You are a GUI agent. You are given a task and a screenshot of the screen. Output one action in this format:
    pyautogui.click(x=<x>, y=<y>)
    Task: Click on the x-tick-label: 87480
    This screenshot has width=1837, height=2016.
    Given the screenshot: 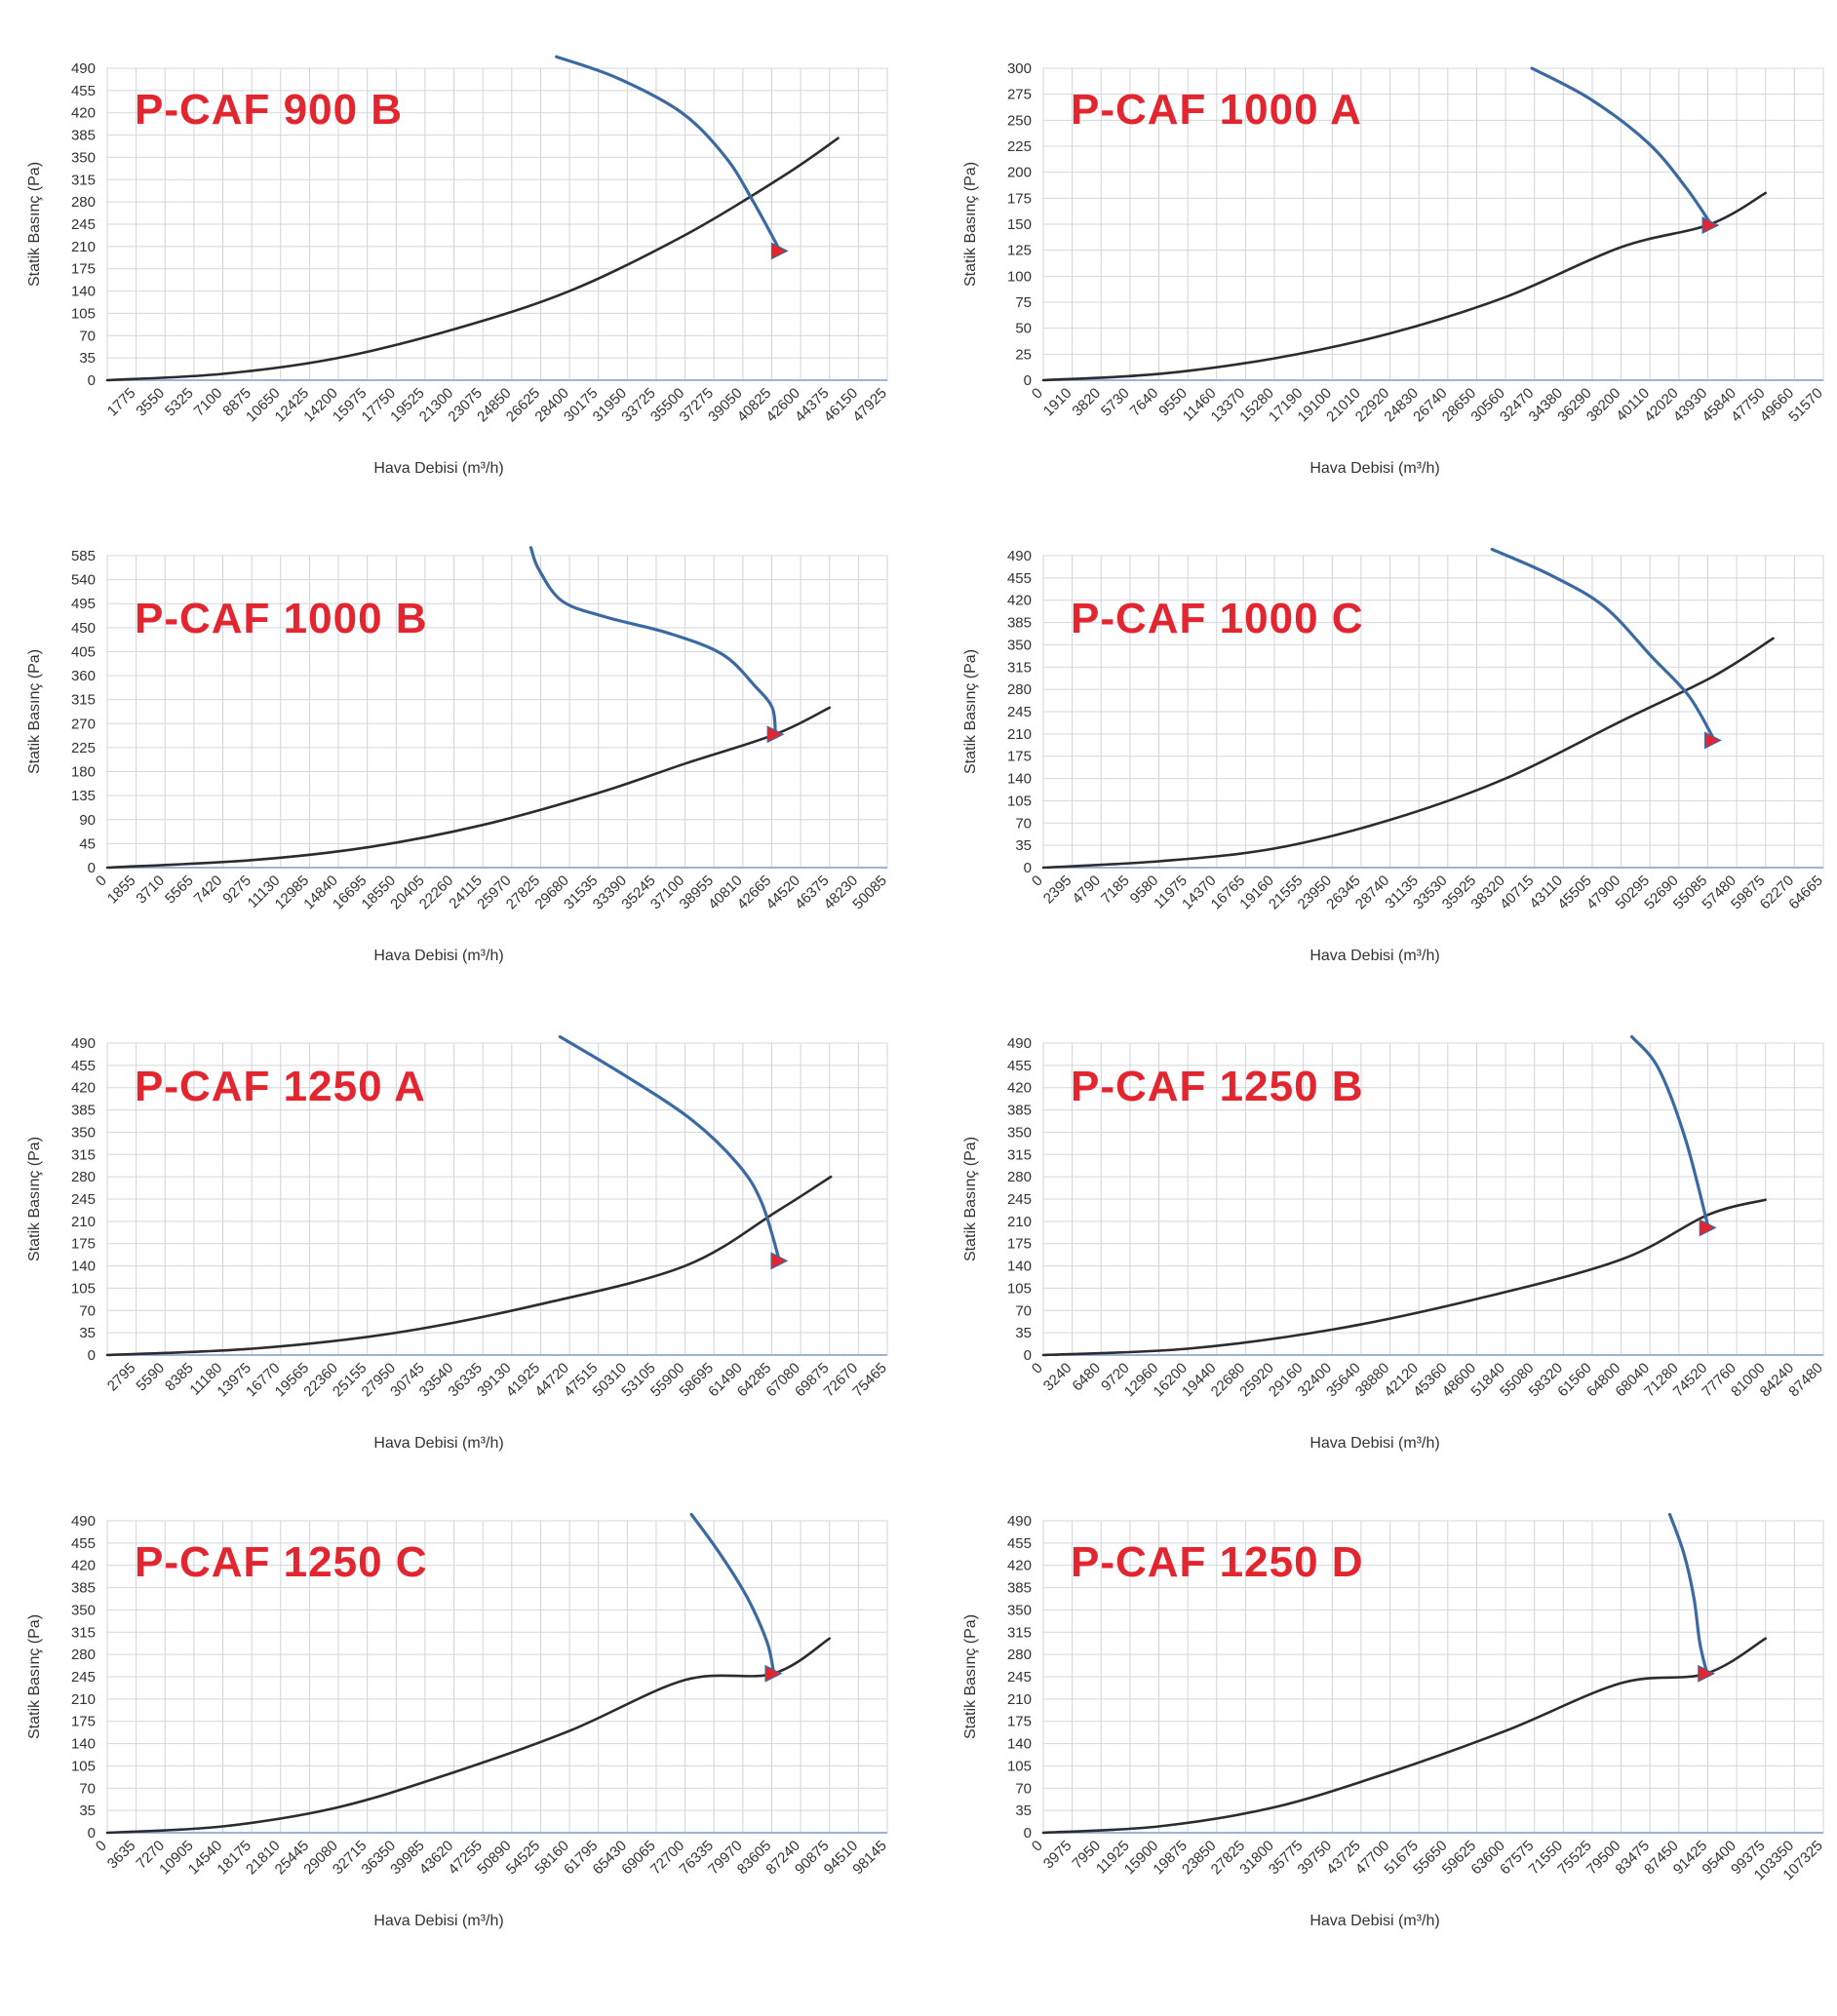 What is the action you would take?
    pyautogui.click(x=1805, y=1380)
    